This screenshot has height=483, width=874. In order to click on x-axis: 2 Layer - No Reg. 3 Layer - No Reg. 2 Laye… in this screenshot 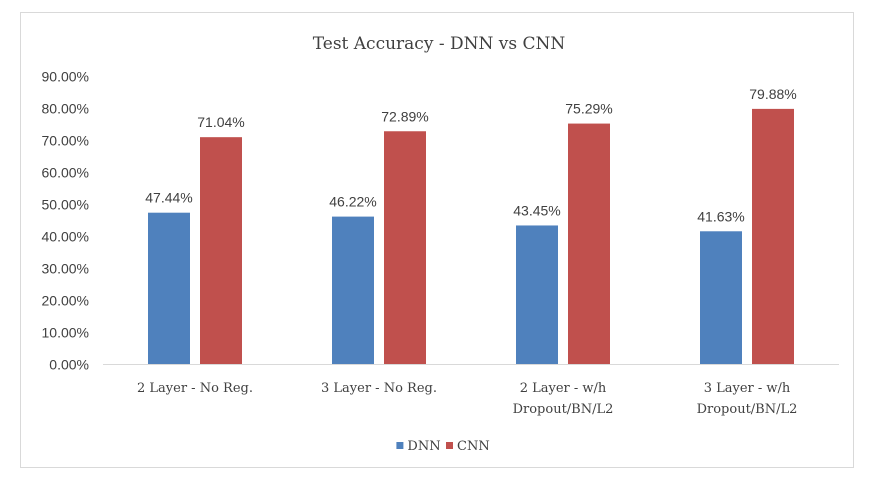, I will do `click(471, 390)`.